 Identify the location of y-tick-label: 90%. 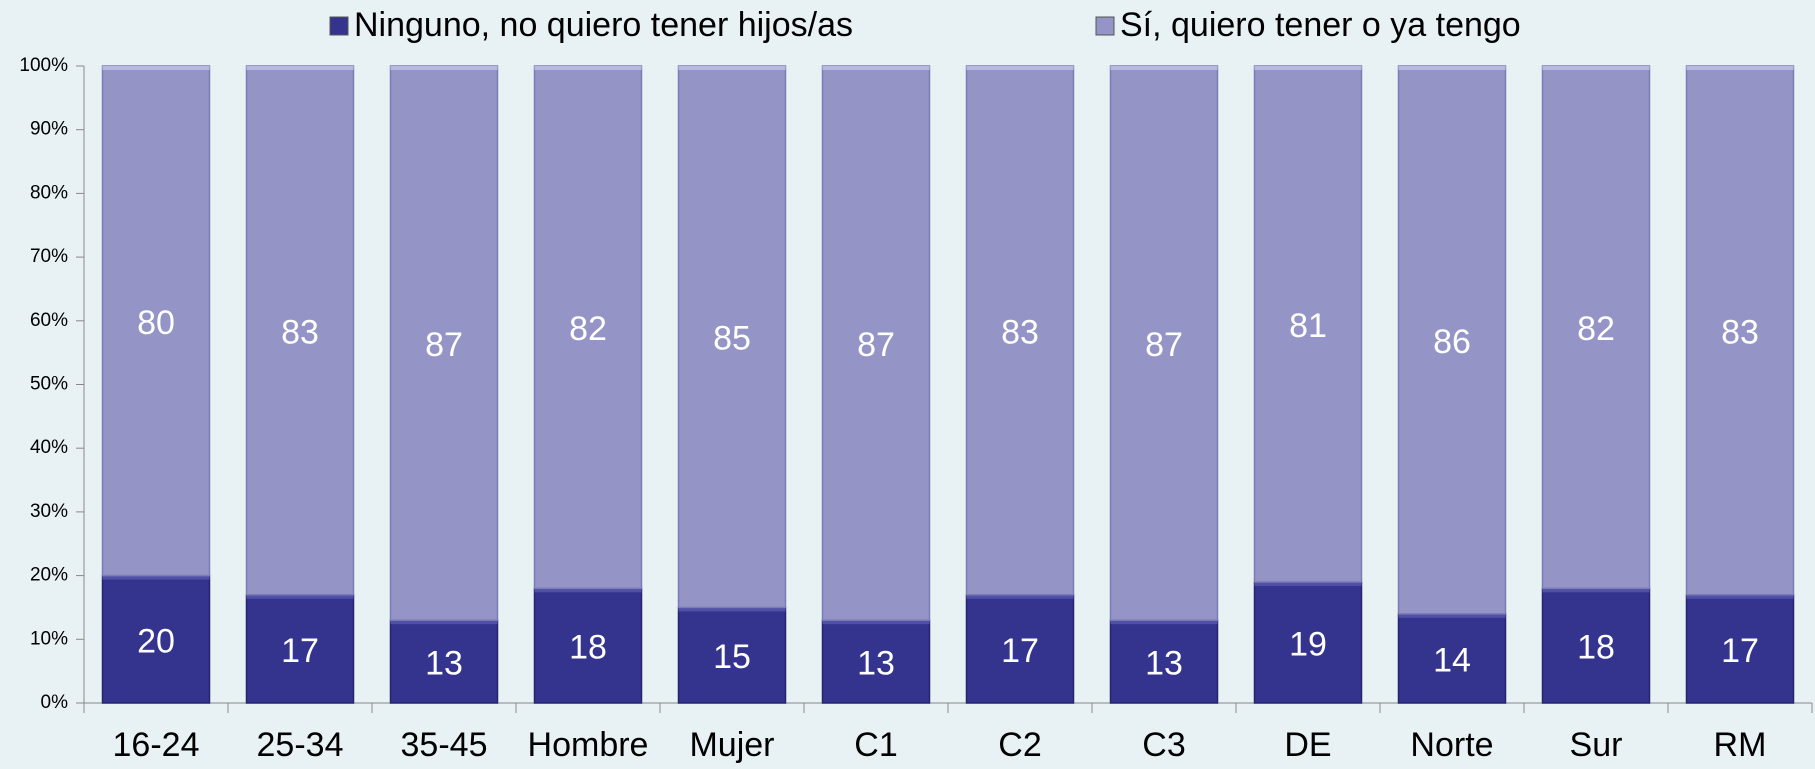
(49, 129).